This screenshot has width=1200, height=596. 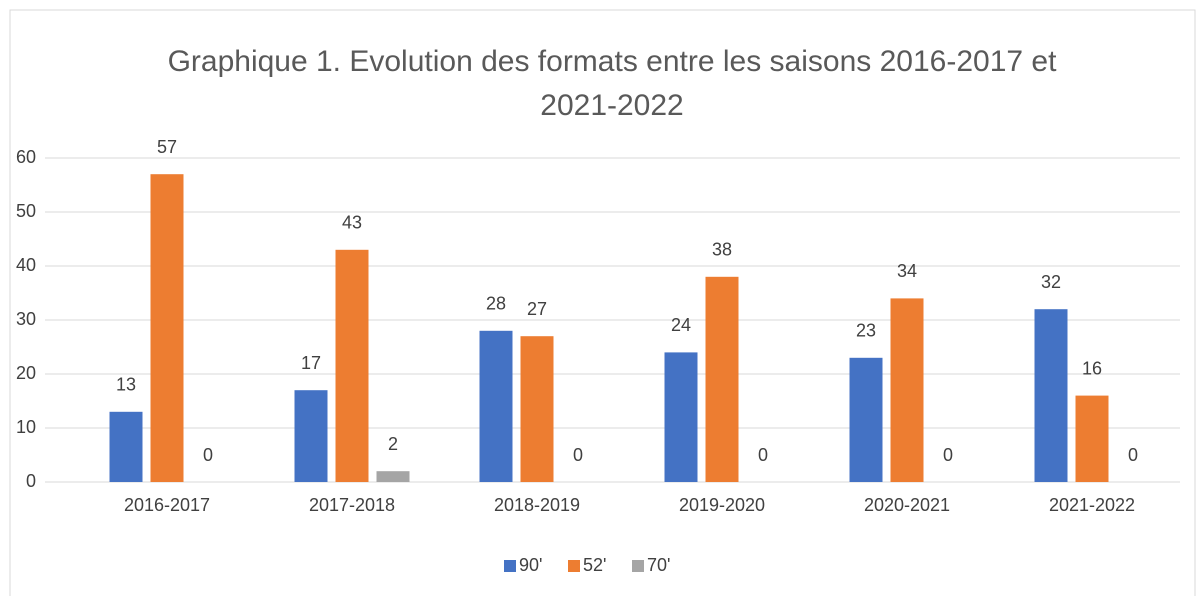 What do you see at coordinates (1051, 282) in the screenshot?
I see `data-label: 32` at bounding box center [1051, 282].